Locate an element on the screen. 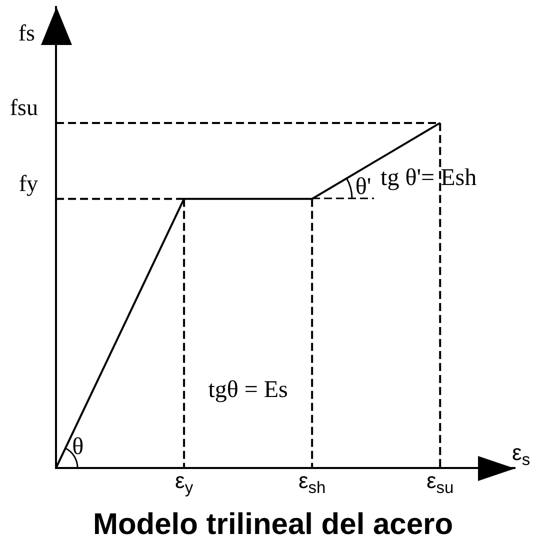 The width and height of the screenshot is (533, 543). annotation: θ is located at coordinates (78, 447).